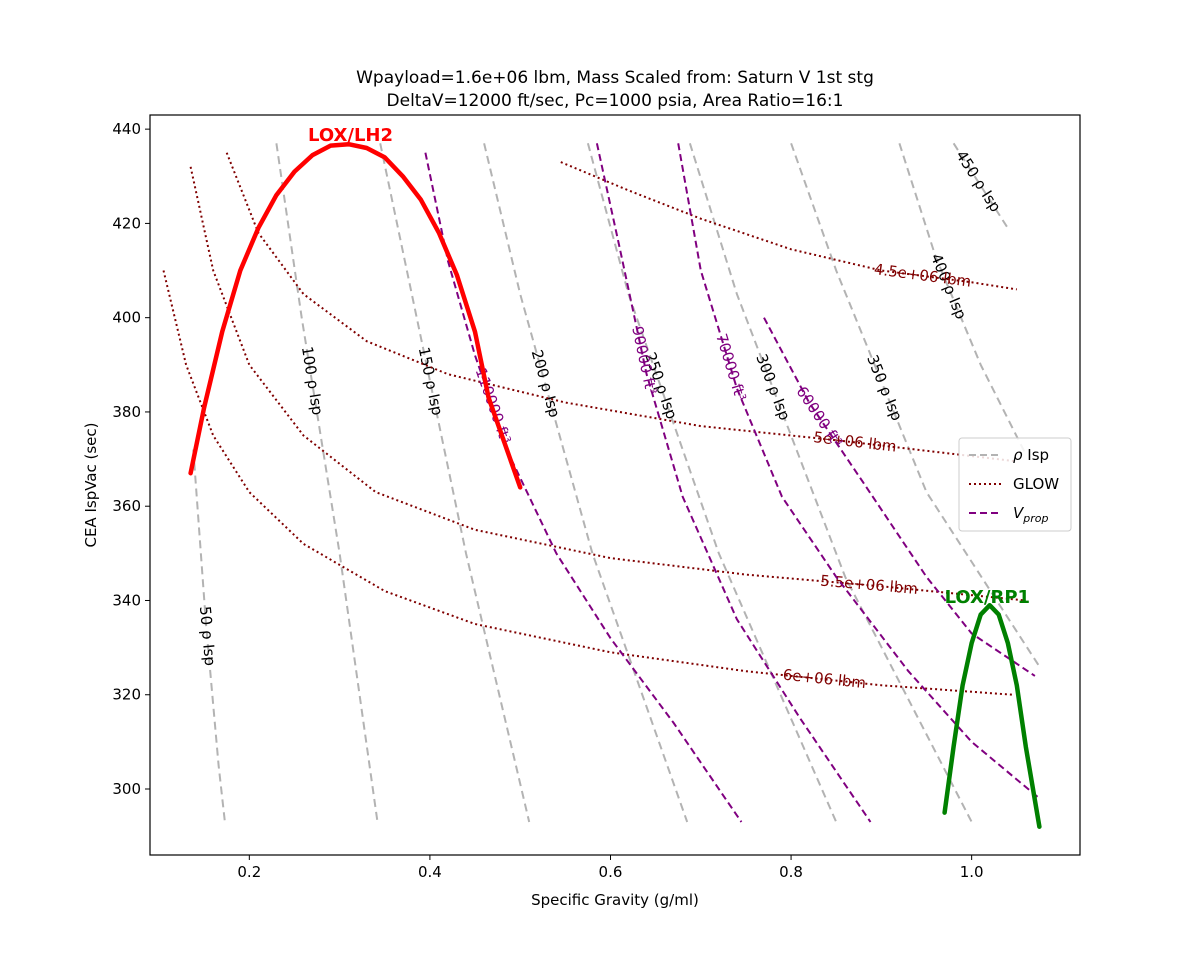  I want to click on y-tick-label-2: 340, so click(126, 600).